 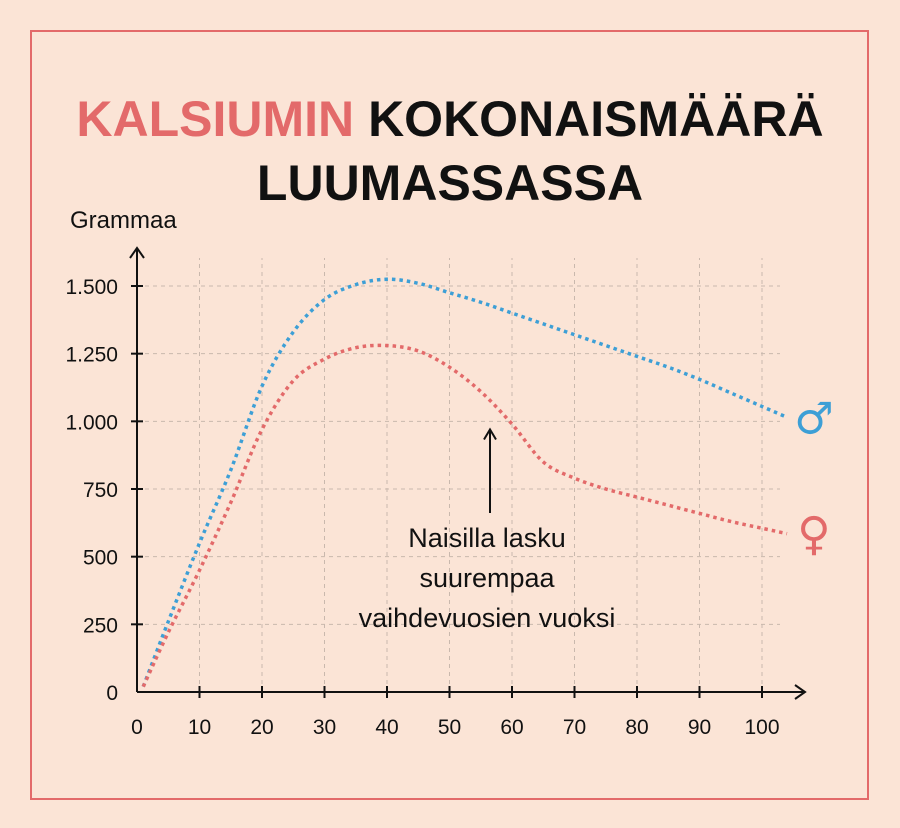 What do you see at coordinates (137, 252) in the screenshot?
I see `y-axis-arrow` at bounding box center [137, 252].